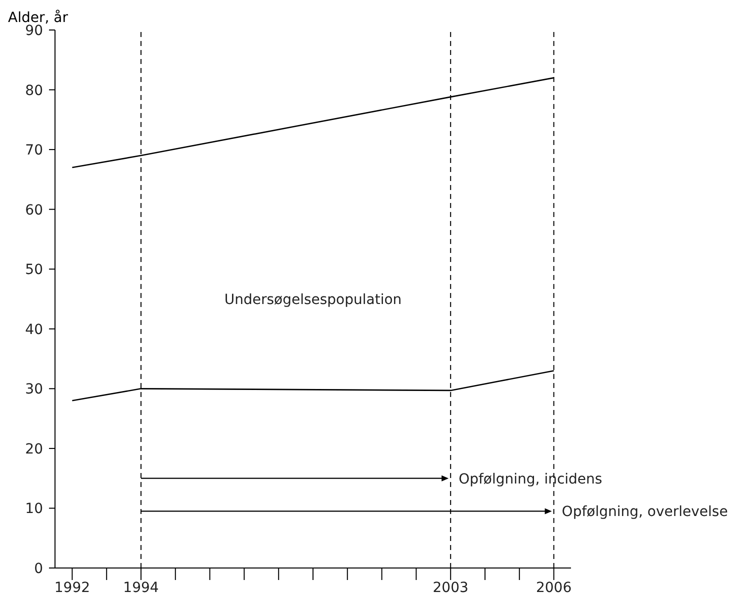 The width and height of the screenshot is (751, 600). I want to click on x-tick-label: 2003, so click(450, 588).